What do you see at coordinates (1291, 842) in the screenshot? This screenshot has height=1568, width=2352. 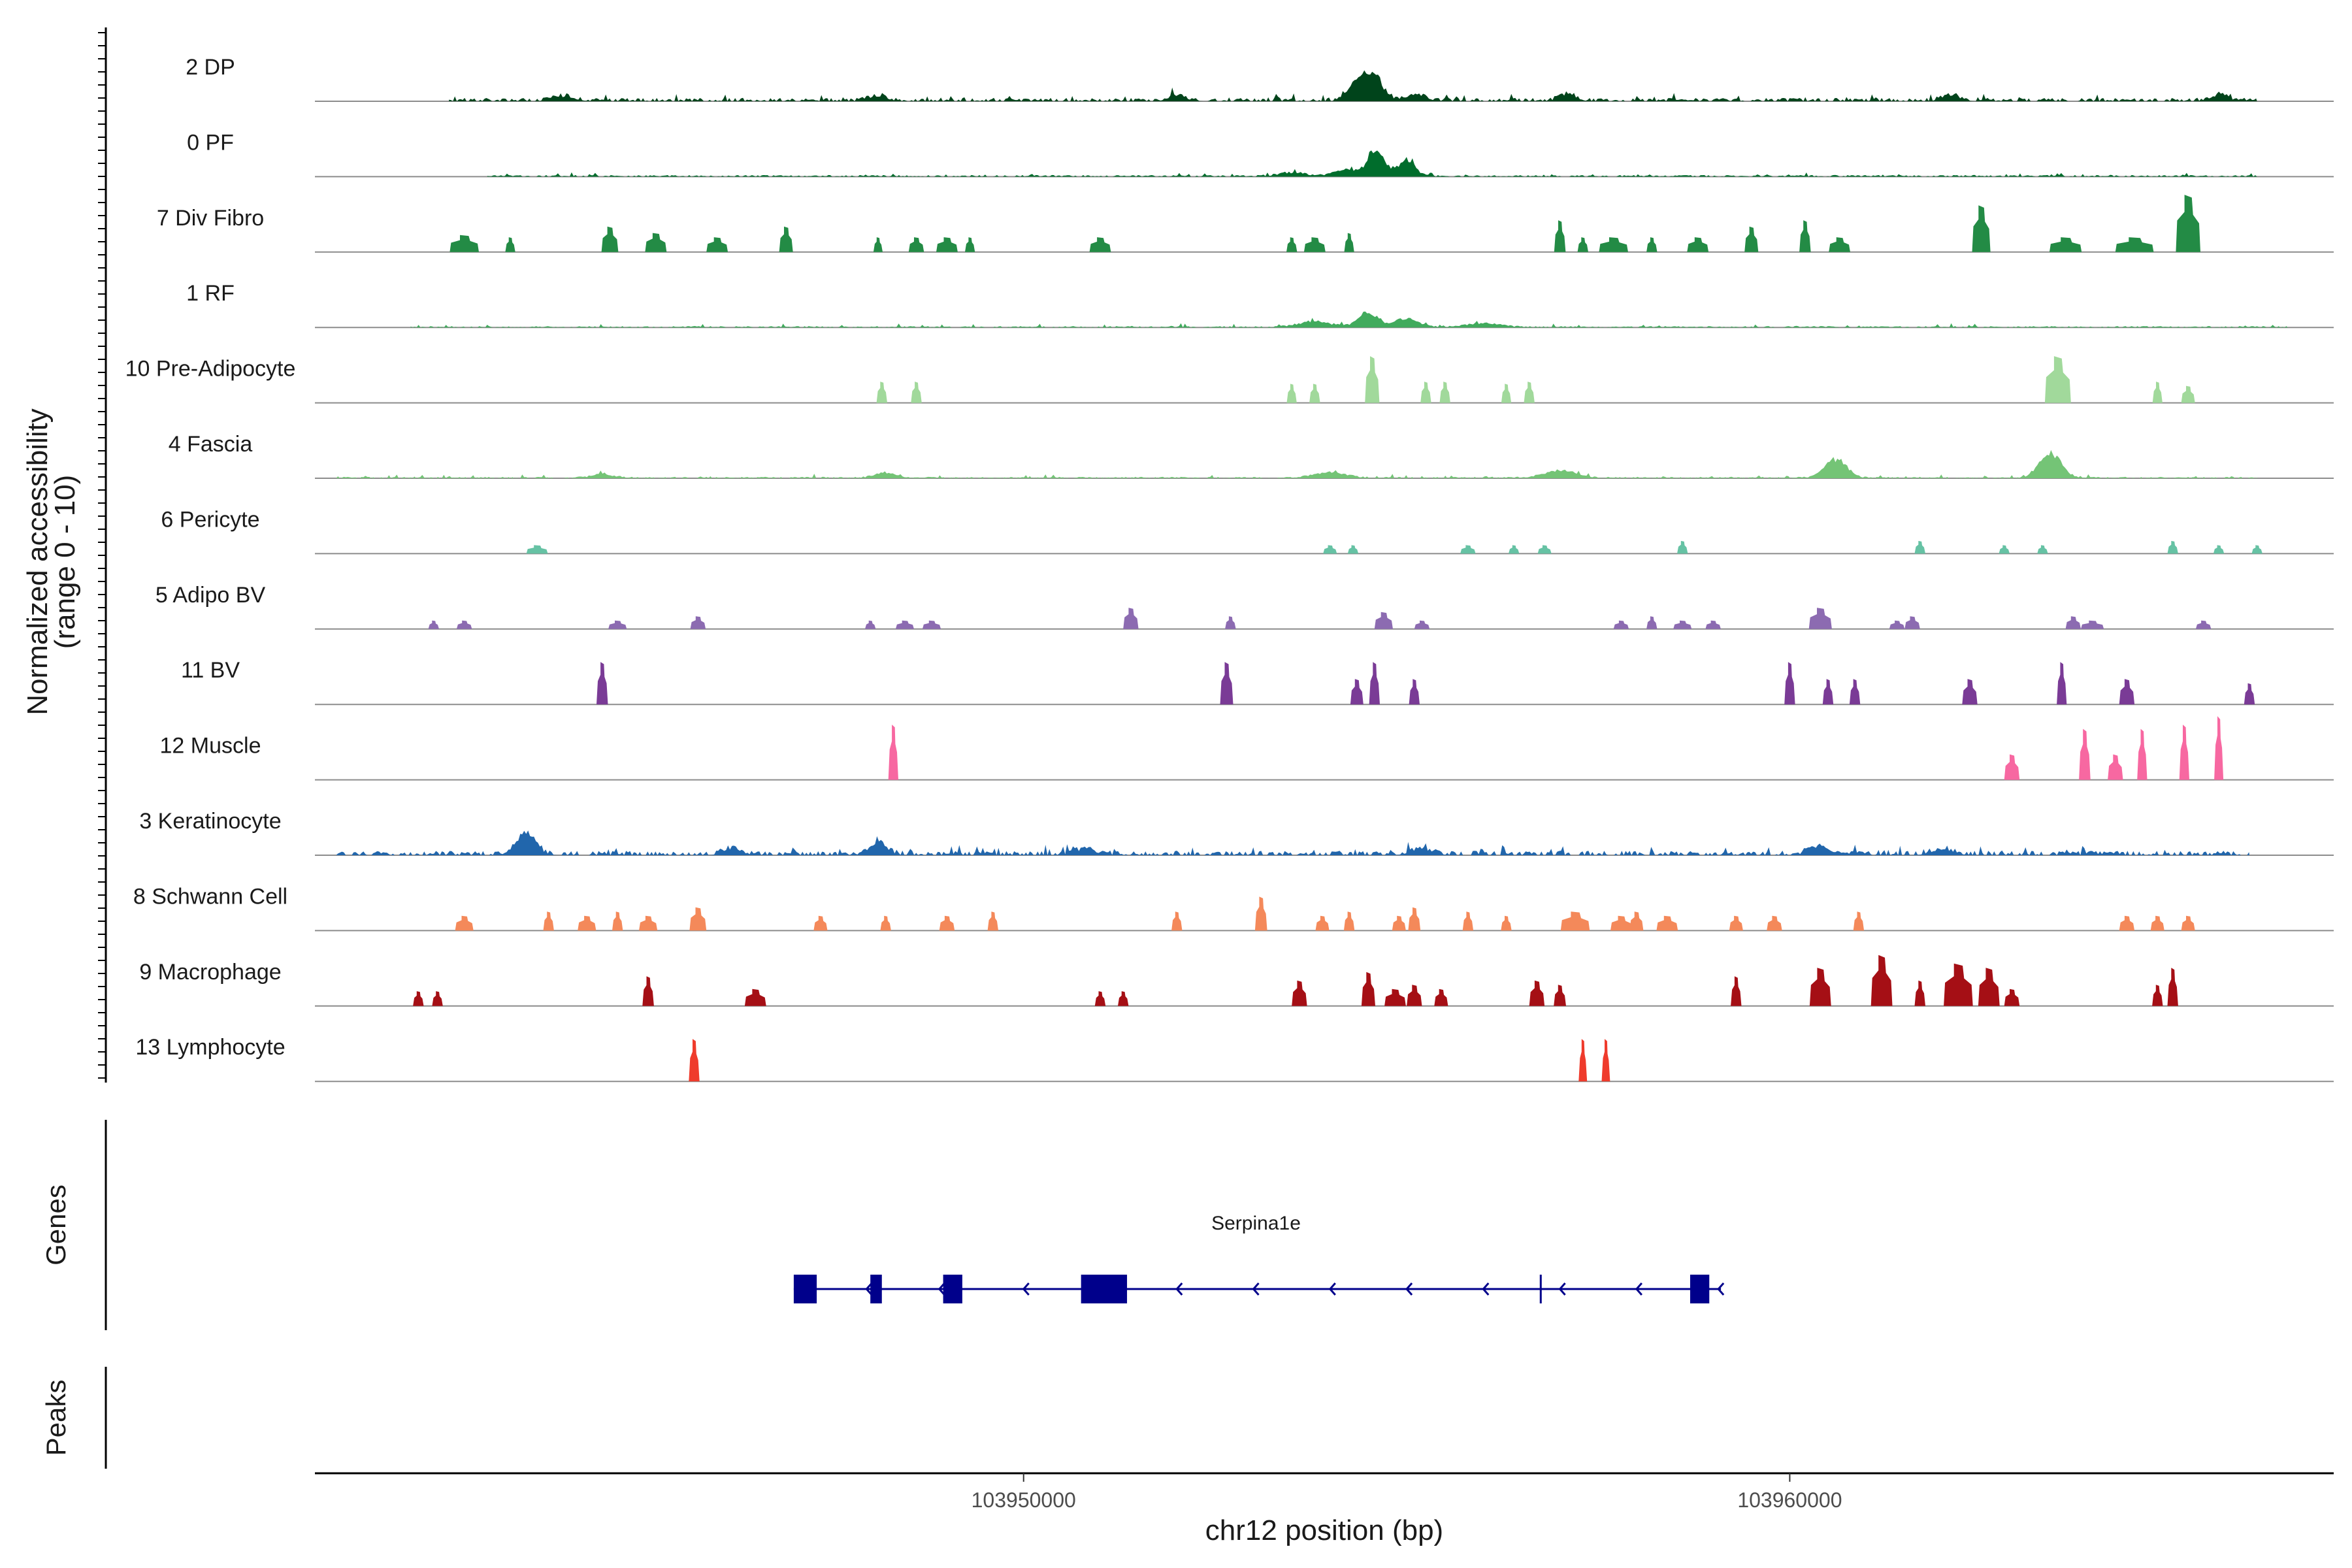 I see `coverage-area` at bounding box center [1291, 842].